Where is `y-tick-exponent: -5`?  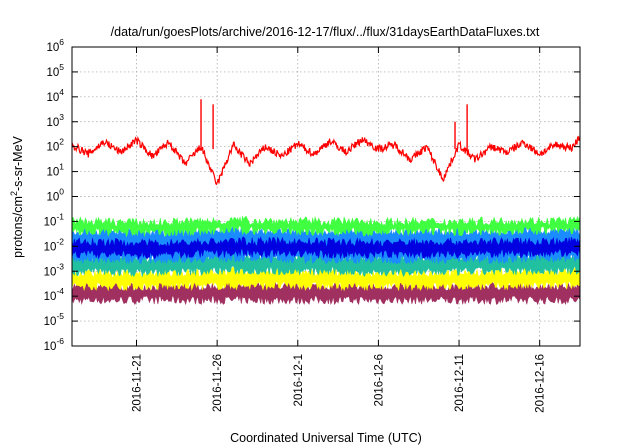
y-tick-exponent: -5 is located at coordinates (60, 316).